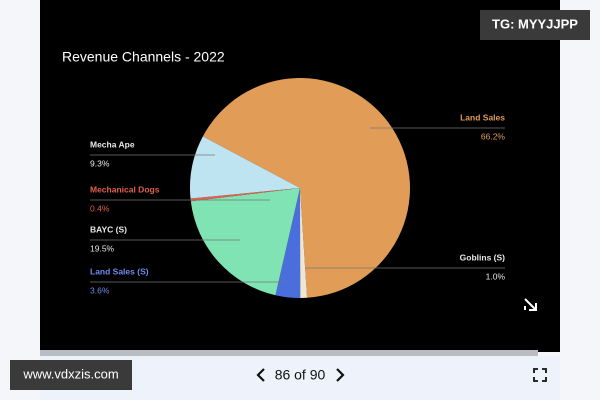 The height and width of the screenshot is (400, 600). I want to click on watermark: TG: MYYJJPP, so click(535, 23).